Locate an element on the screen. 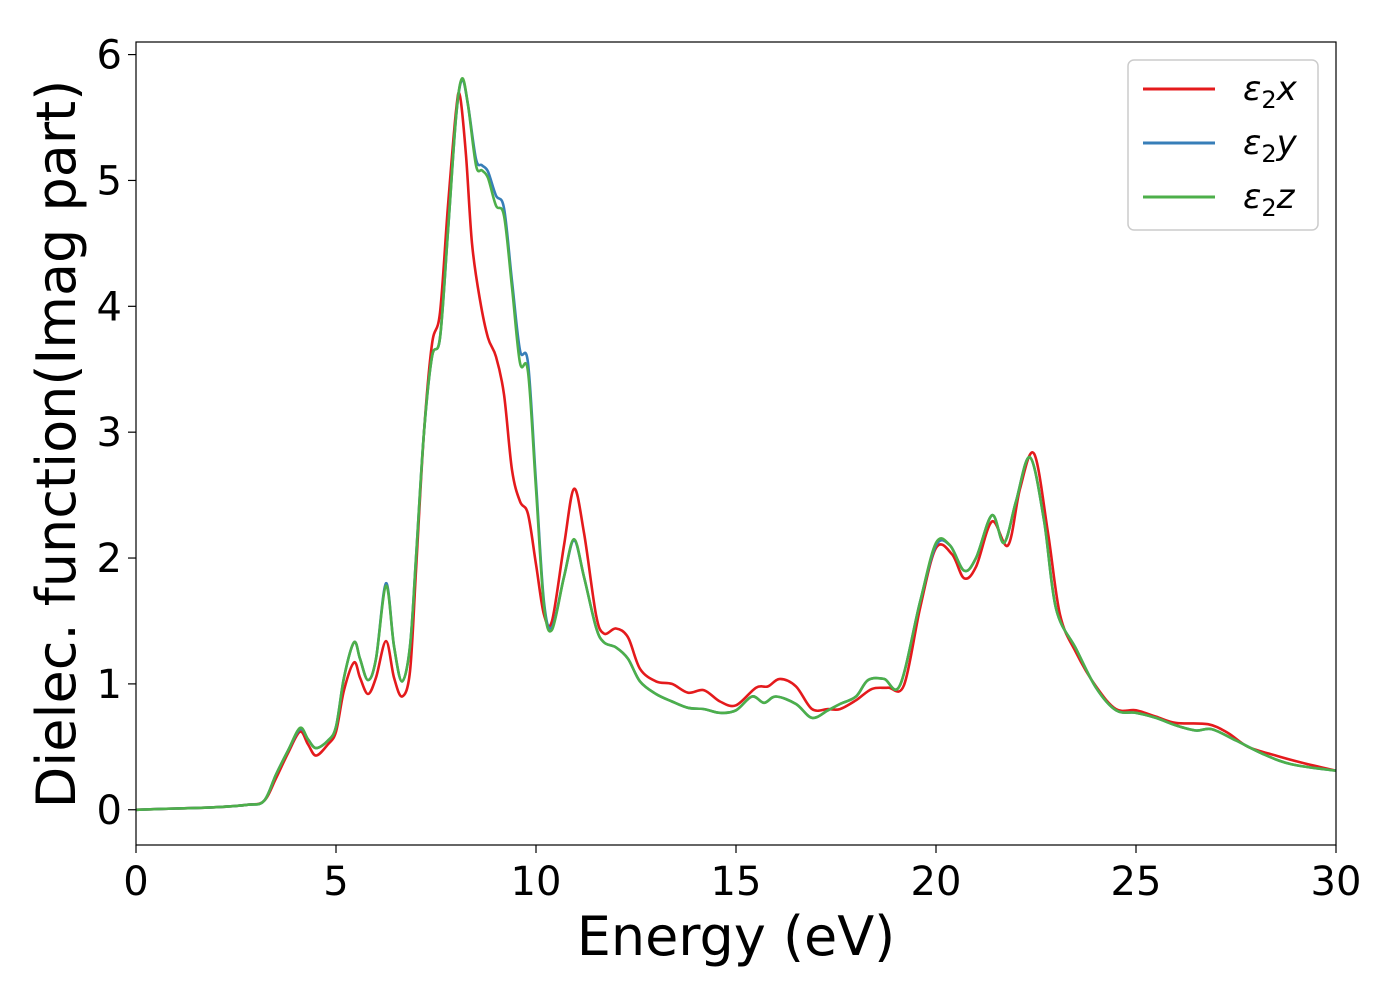 This screenshot has height=1000, width=1400. x-tick-label: 20 is located at coordinates (936, 882).